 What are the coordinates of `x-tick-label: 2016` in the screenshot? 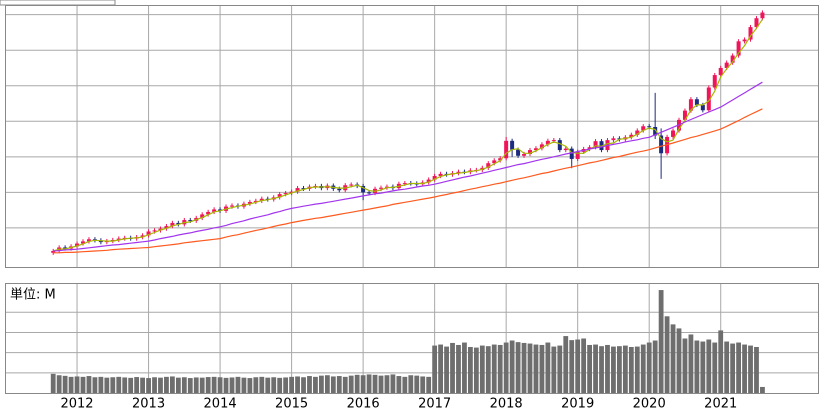 It's located at (363, 404).